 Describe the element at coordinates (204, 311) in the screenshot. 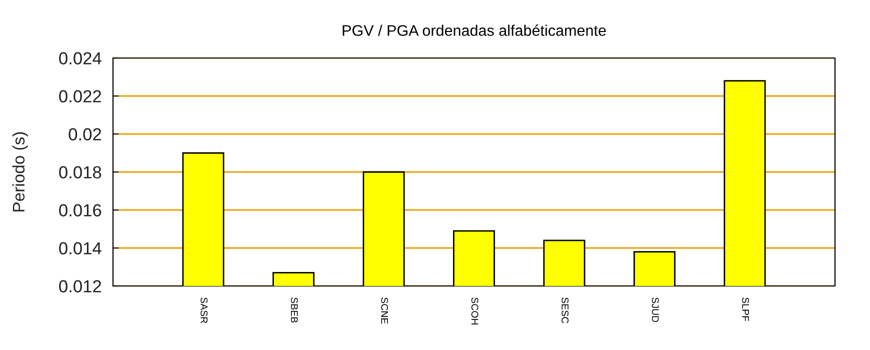

I see `x-tick-label: SASR` at that location.